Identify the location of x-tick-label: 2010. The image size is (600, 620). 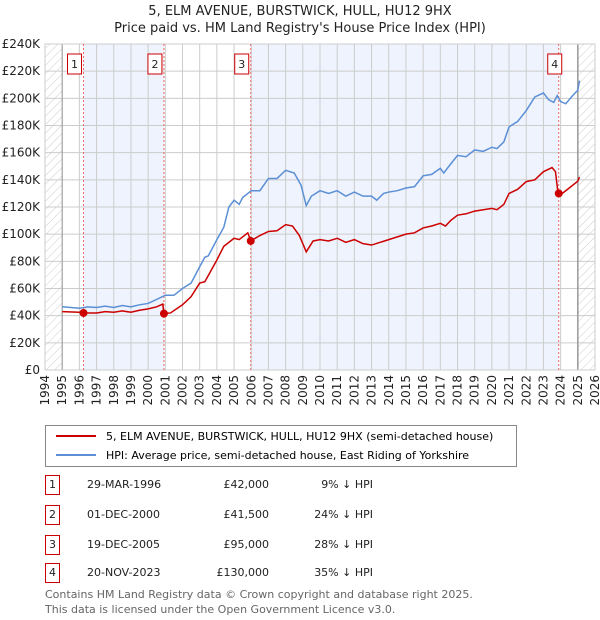
(320, 390).